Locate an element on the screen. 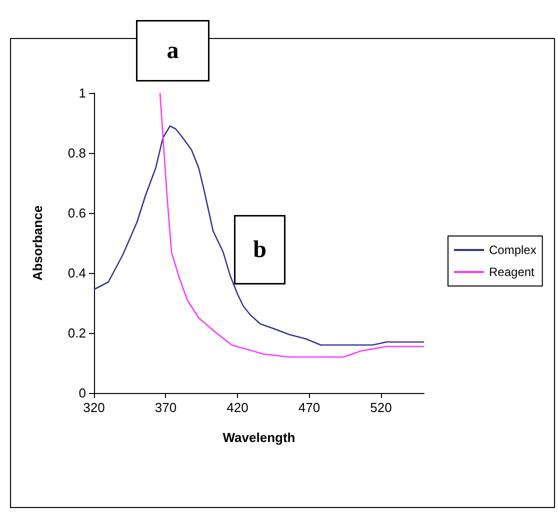 Image resolution: width=558 pixels, height=512 pixels. x-tick-label: 320 is located at coordinates (94, 407).